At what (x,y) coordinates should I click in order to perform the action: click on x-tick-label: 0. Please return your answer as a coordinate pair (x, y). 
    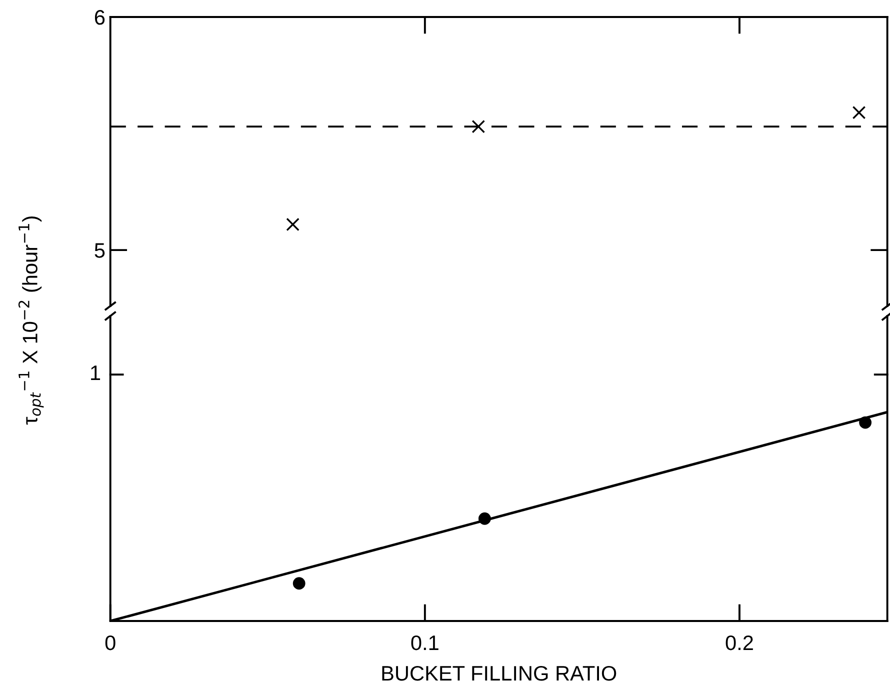
    Looking at the image, I should click on (110, 642).